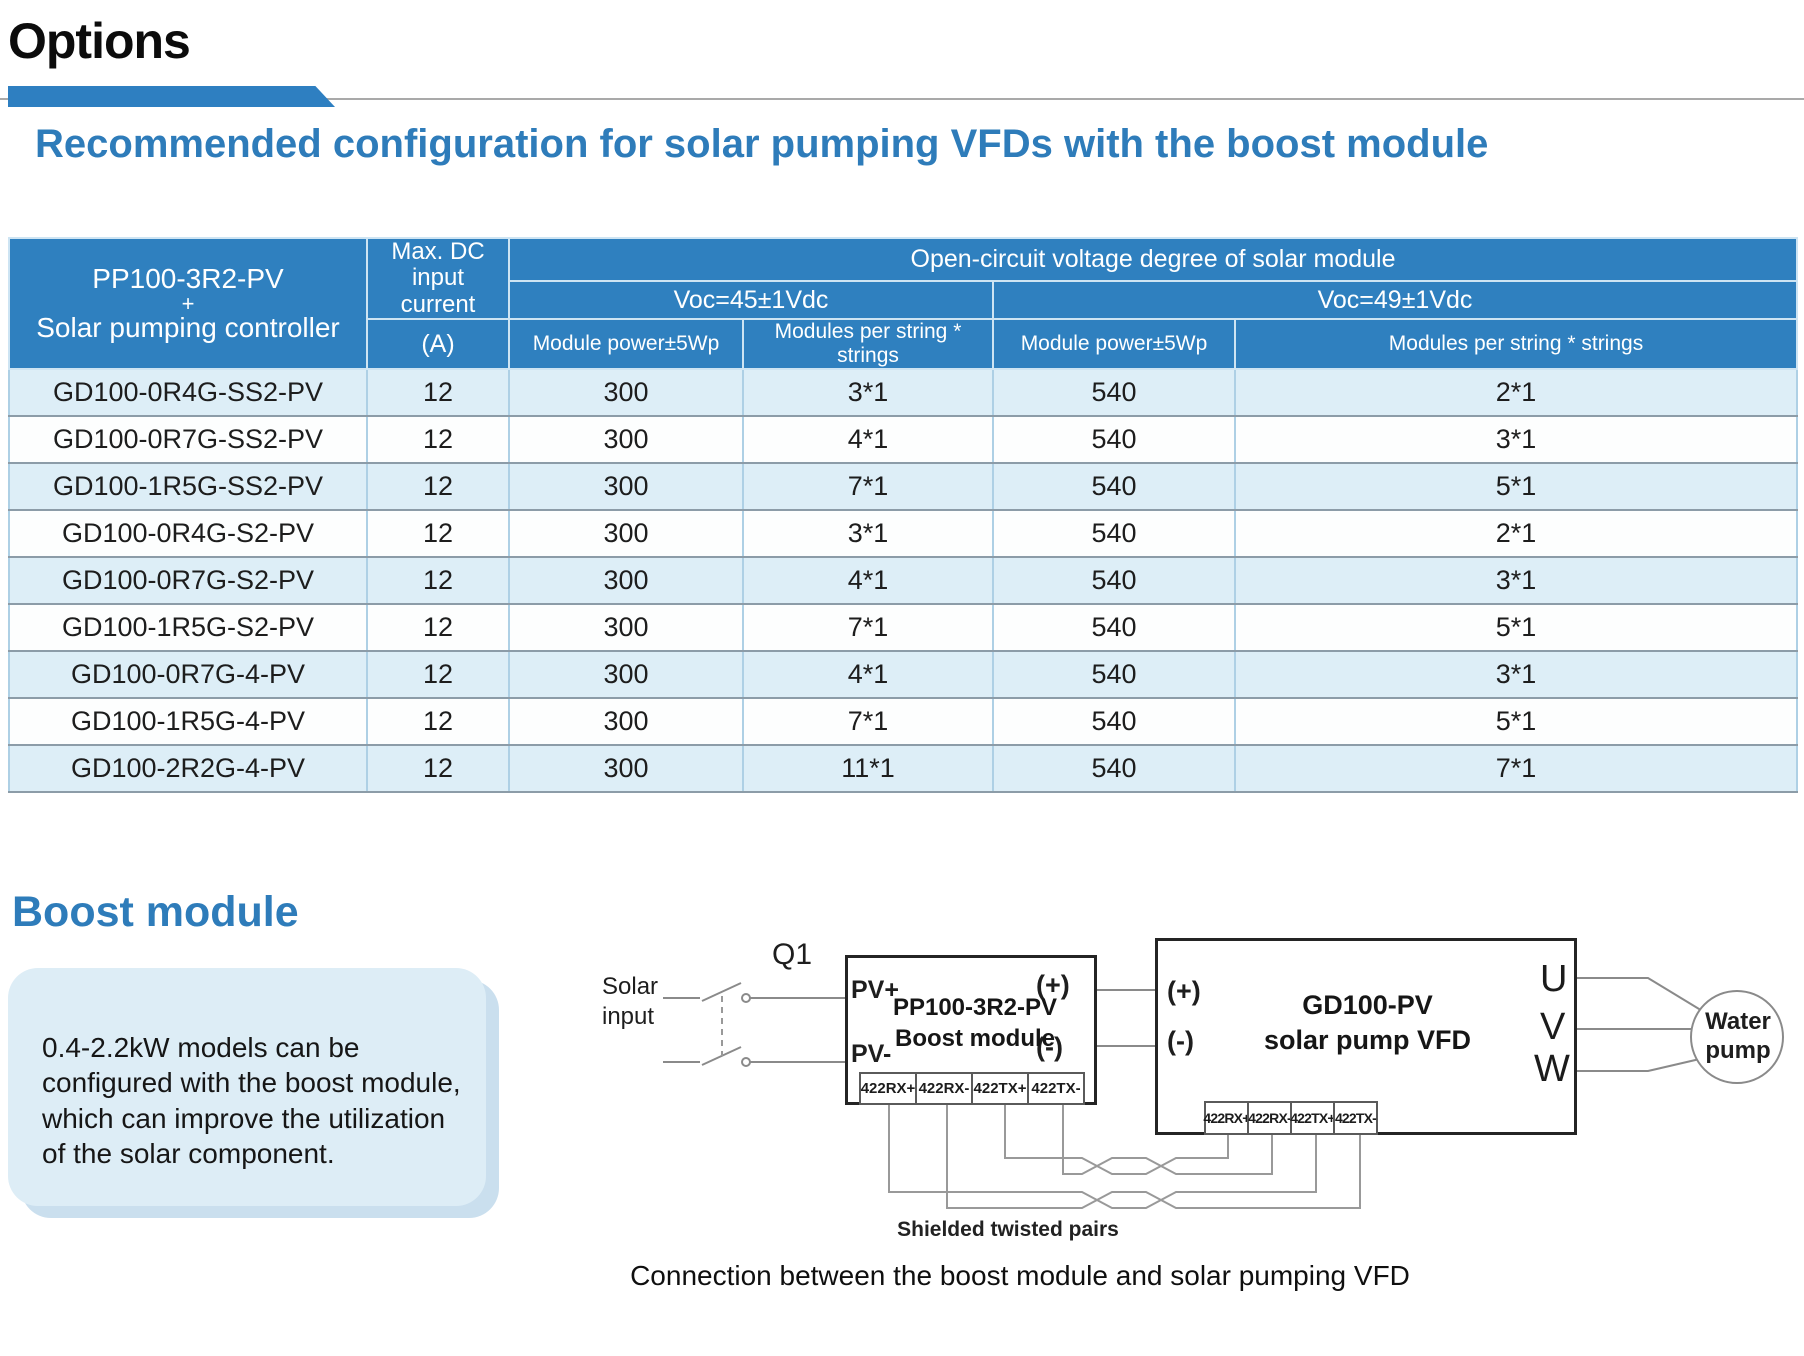 The image size is (1804, 1356). I want to click on table-cell: GD100-2R2G-4-PV, so click(188, 769).